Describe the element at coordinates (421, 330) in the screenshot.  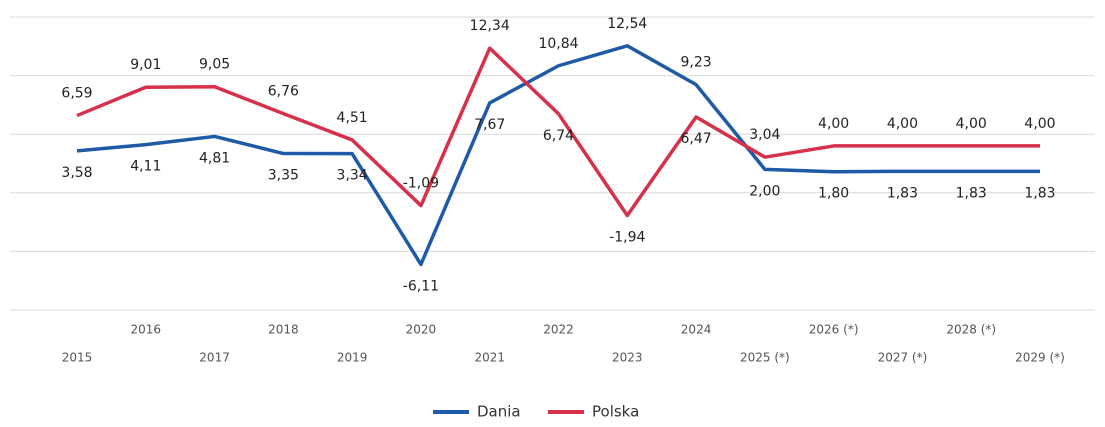
I see `x-tick-label: 2020` at that location.